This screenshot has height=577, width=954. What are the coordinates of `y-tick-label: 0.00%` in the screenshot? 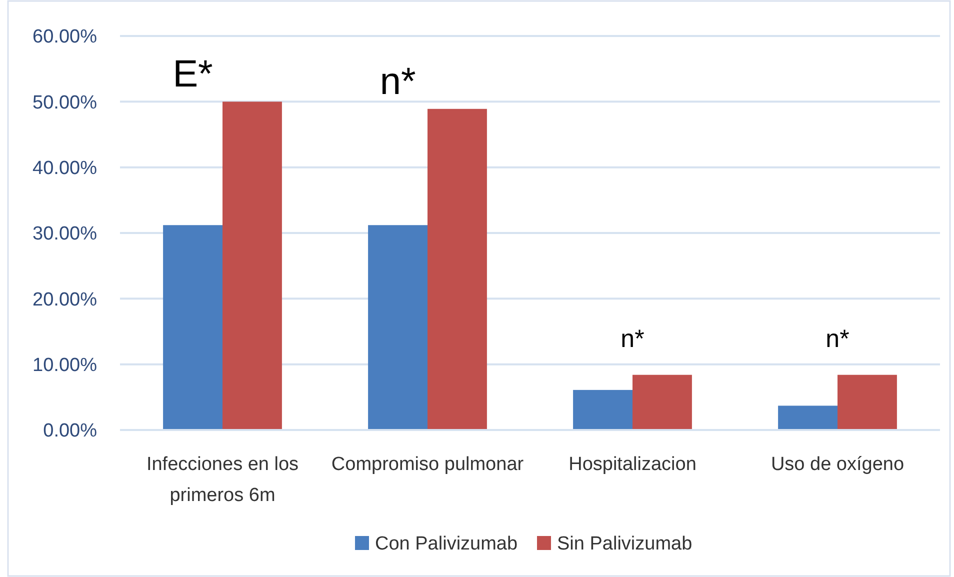 It's located at (70, 431).